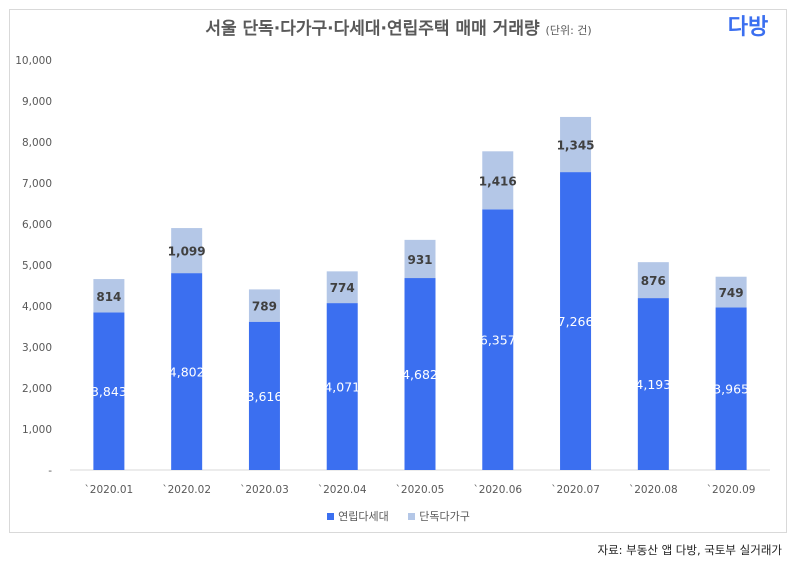  I want to click on legend-label-rowhouse: 연립다세대, so click(363, 516).